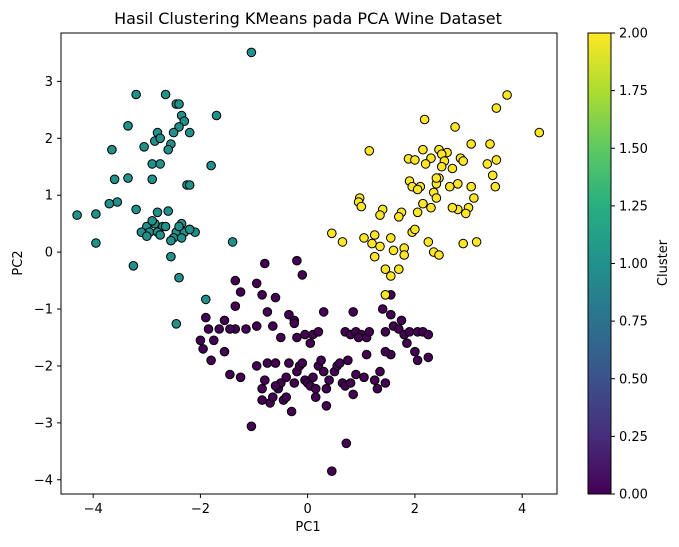 The width and height of the screenshot is (679, 547). Describe the element at coordinates (633, 34) in the screenshot. I see `colorbar-tick-label: 2.00` at that location.